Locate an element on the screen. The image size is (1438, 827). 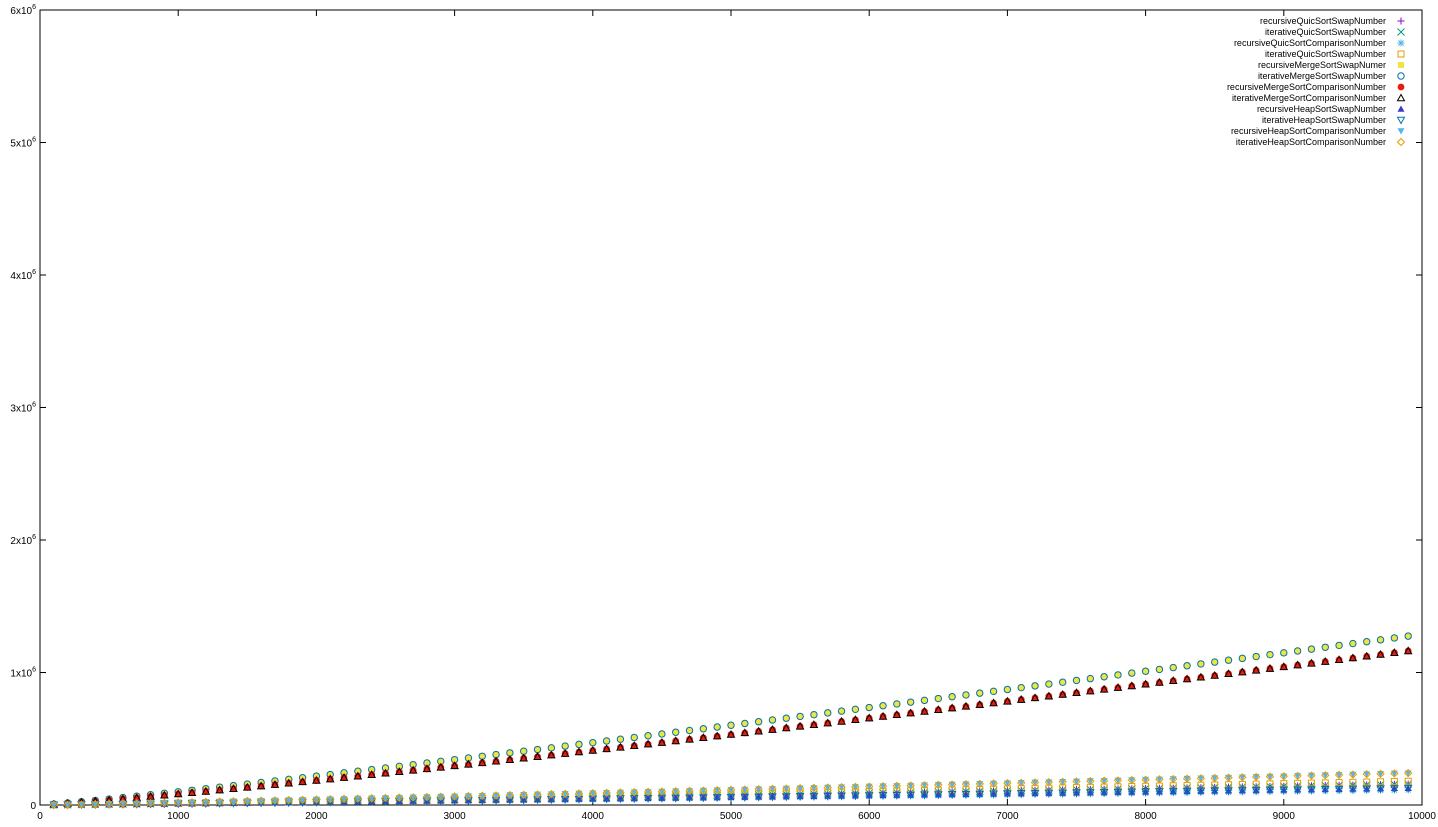
legend-entry: recursiveHeapSortSwapNumber is located at coordinates (1331, 109).